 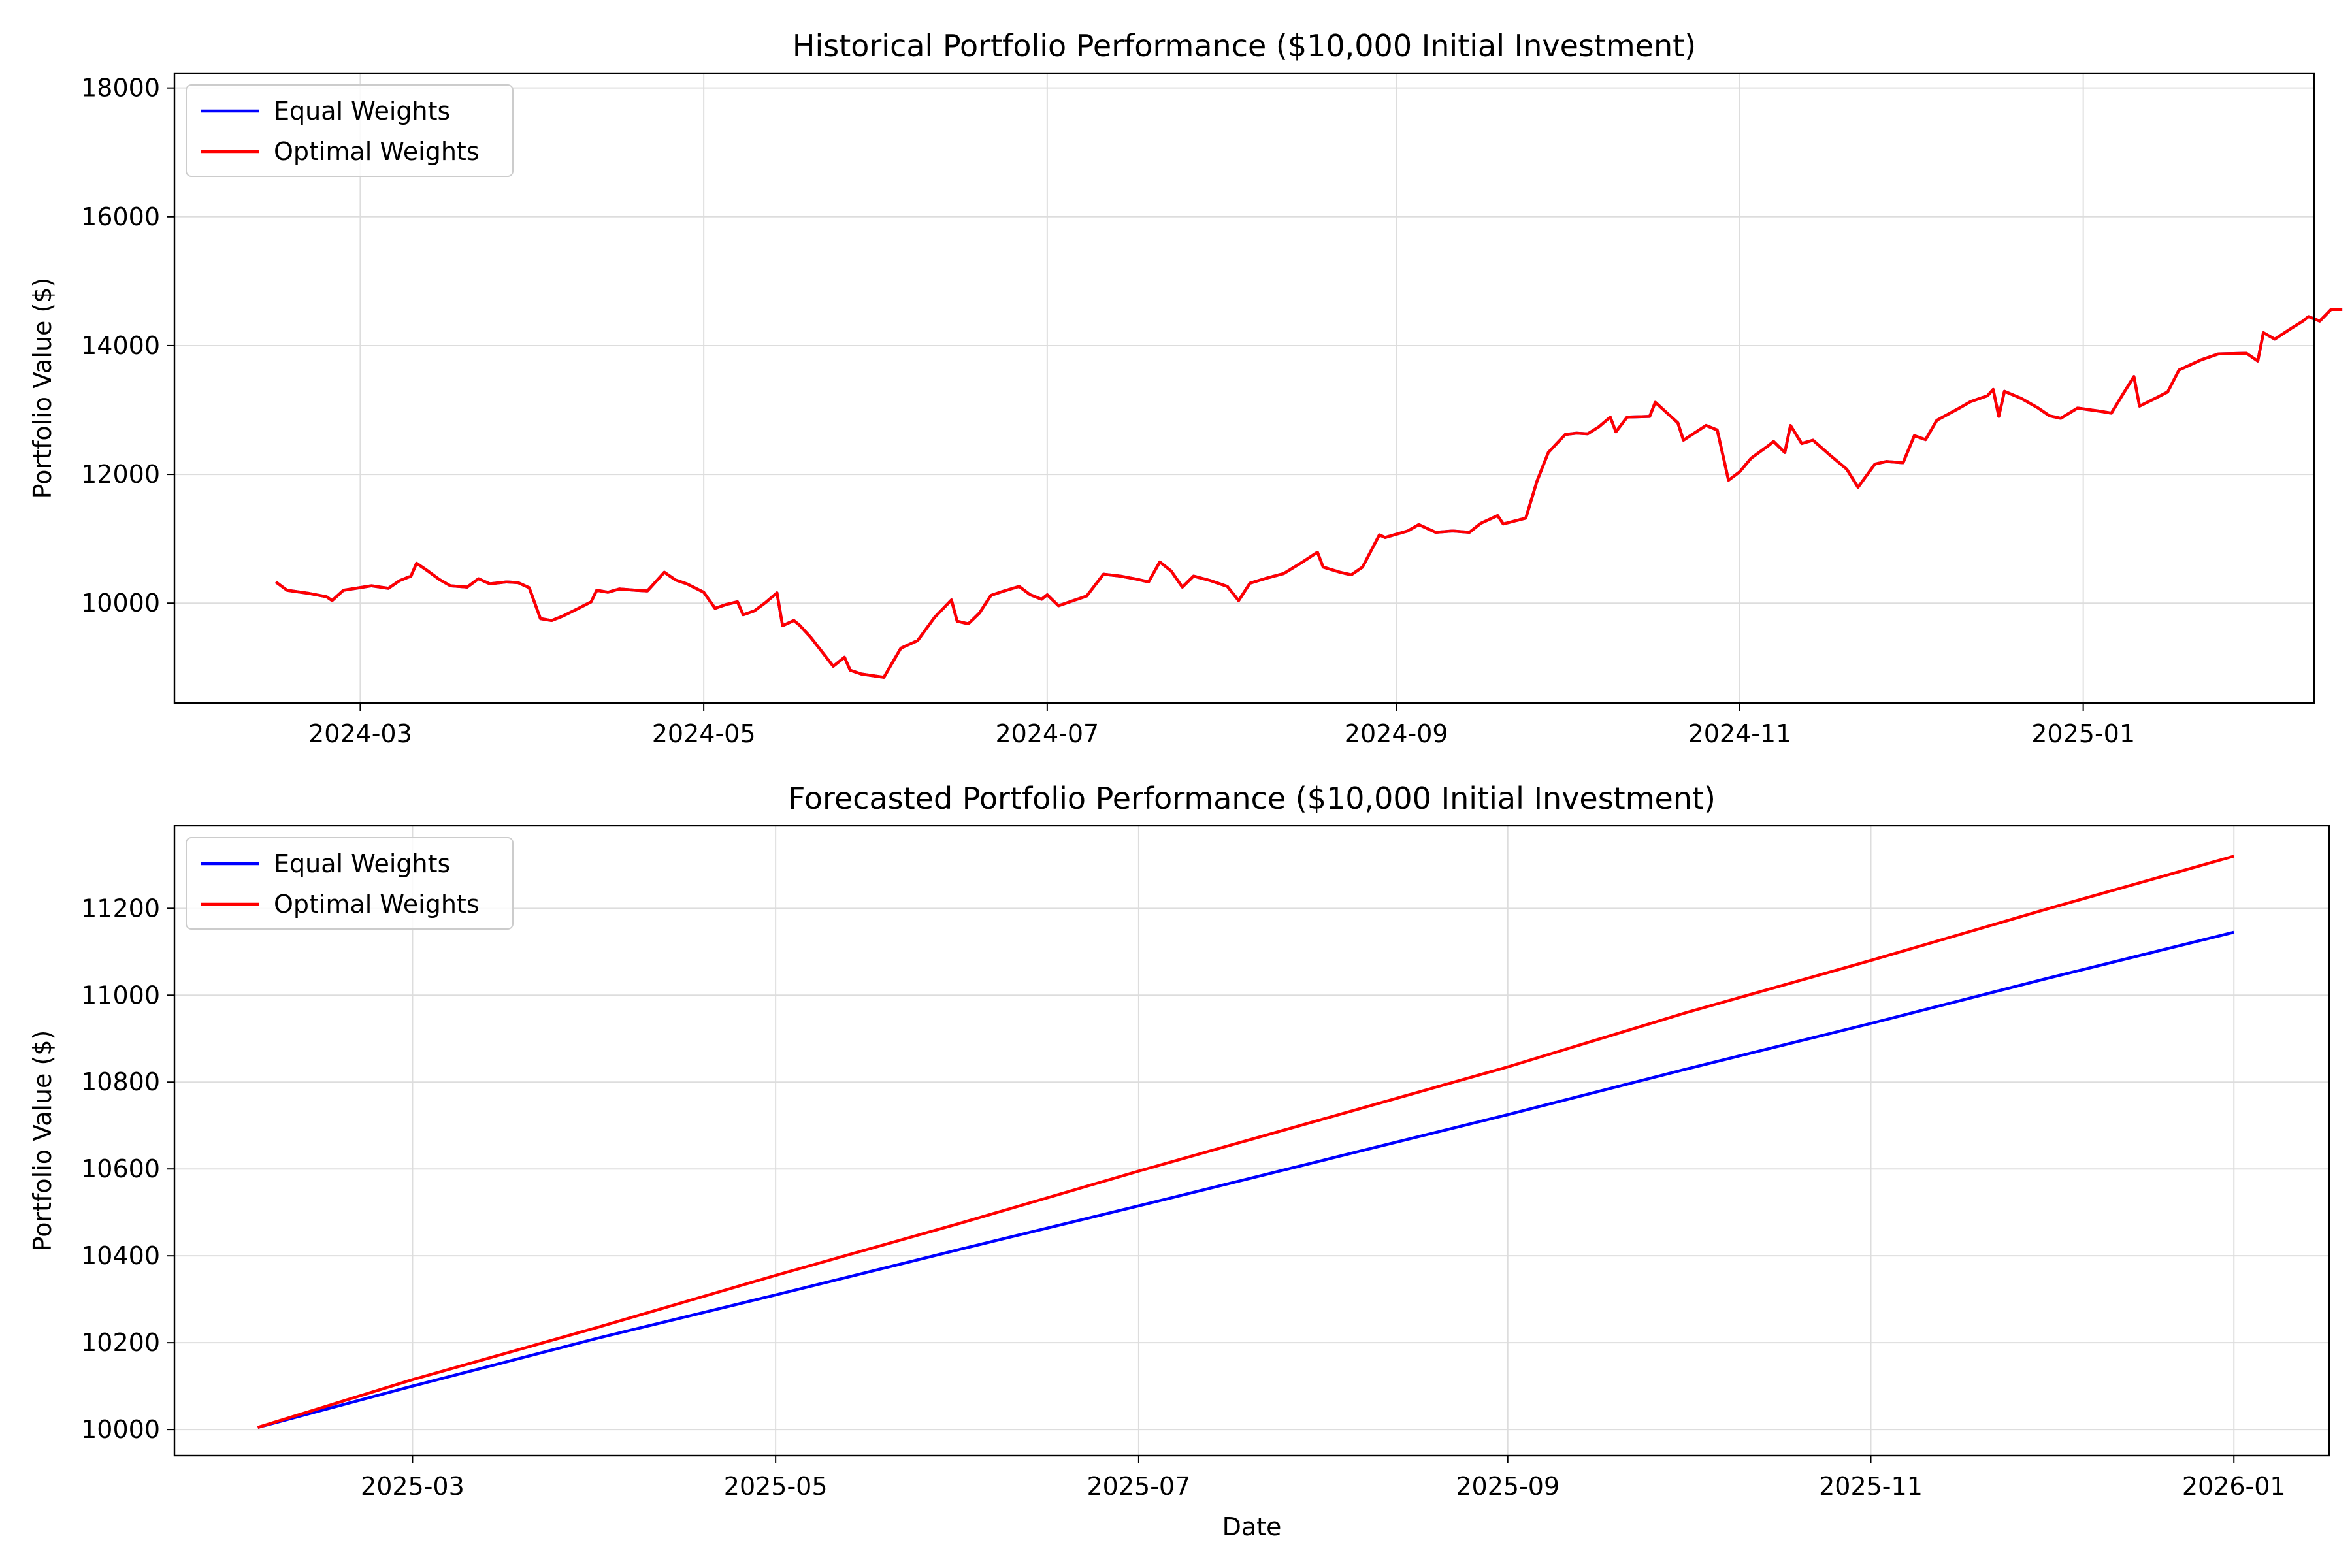 I want to click on x-tick-label: 2025-09, so click(x=1508, y=1486).